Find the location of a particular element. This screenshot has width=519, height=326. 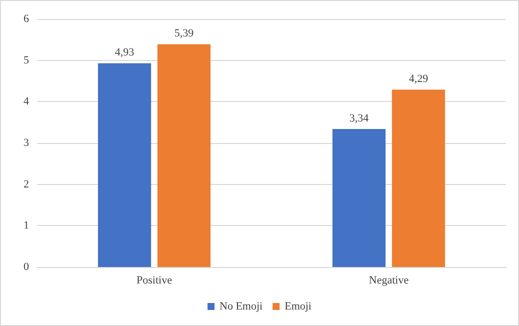

y-tick-label: 2 is located at coordinates (26, 184).